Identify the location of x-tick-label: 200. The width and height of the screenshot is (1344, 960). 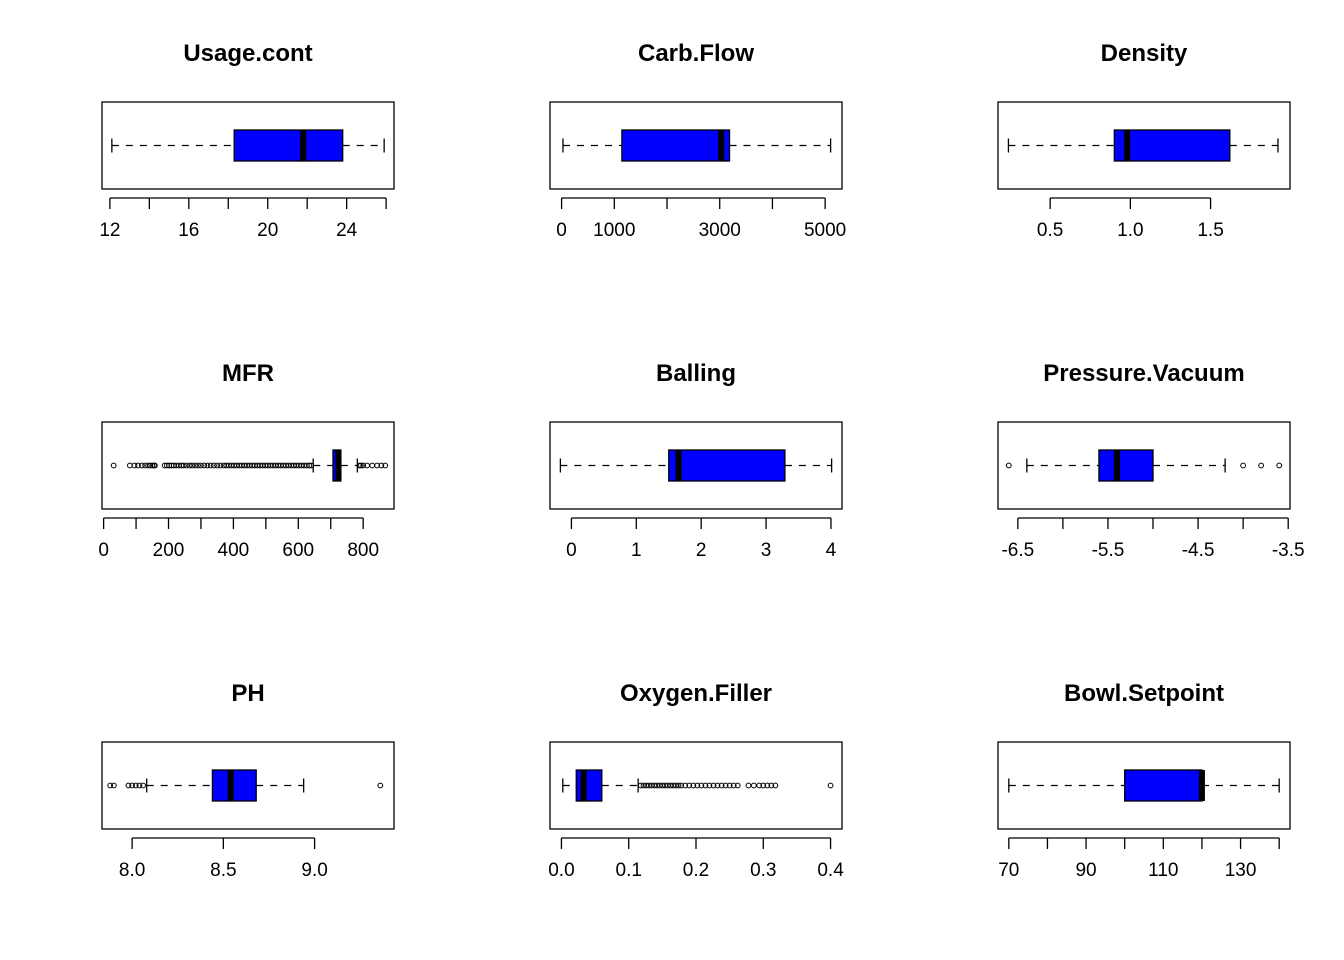
(169, 550).